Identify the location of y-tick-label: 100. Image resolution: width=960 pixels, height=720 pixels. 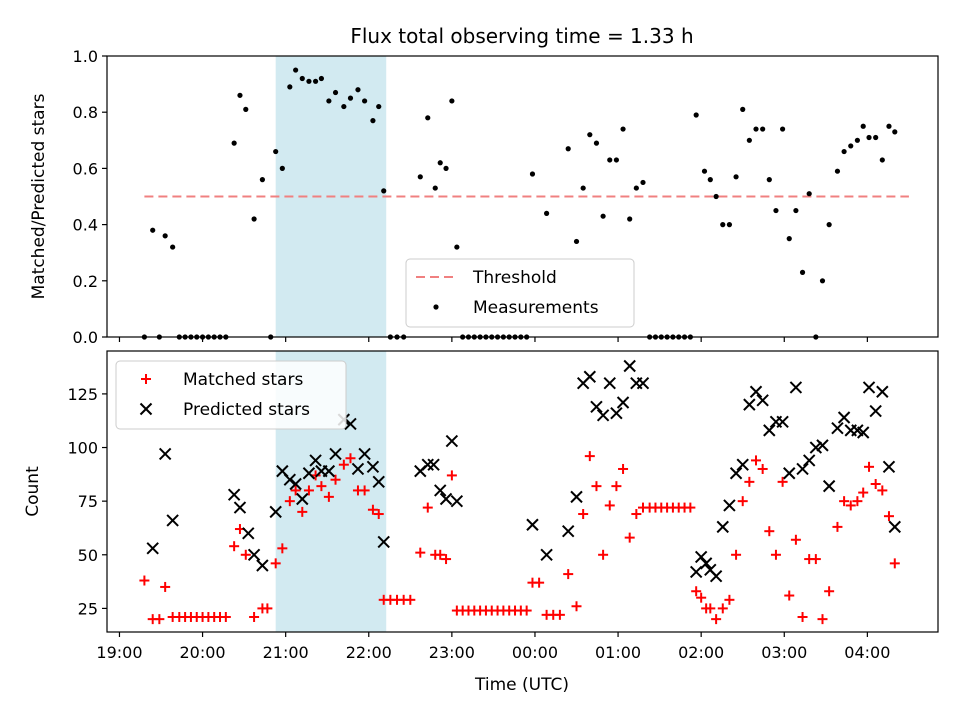
(82, 448).